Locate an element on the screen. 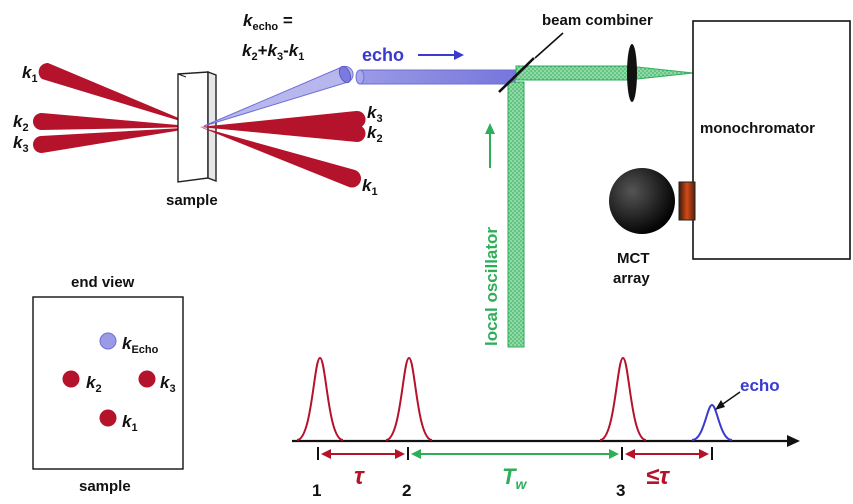  end-view-k2-label: k2 is located at coordinates (94, 384).